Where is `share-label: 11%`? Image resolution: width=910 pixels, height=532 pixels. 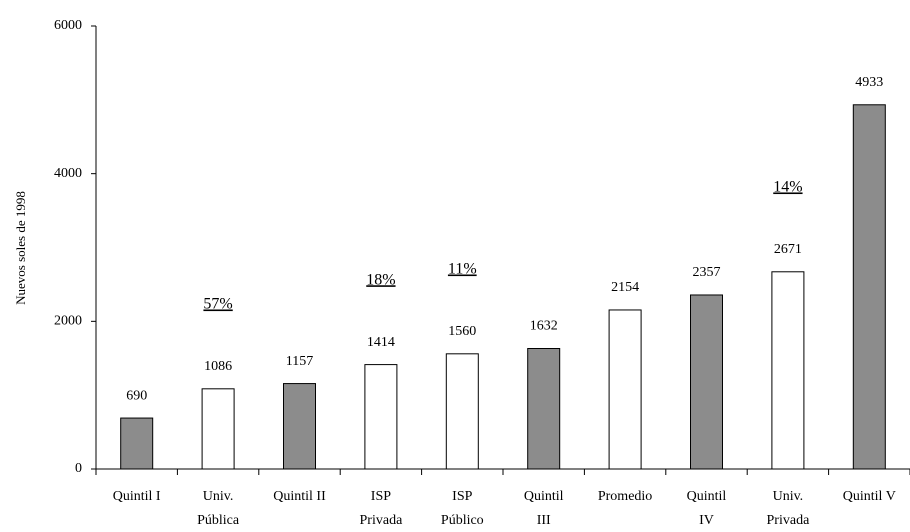 share-label: 11% is located at coordinates (462, 268).